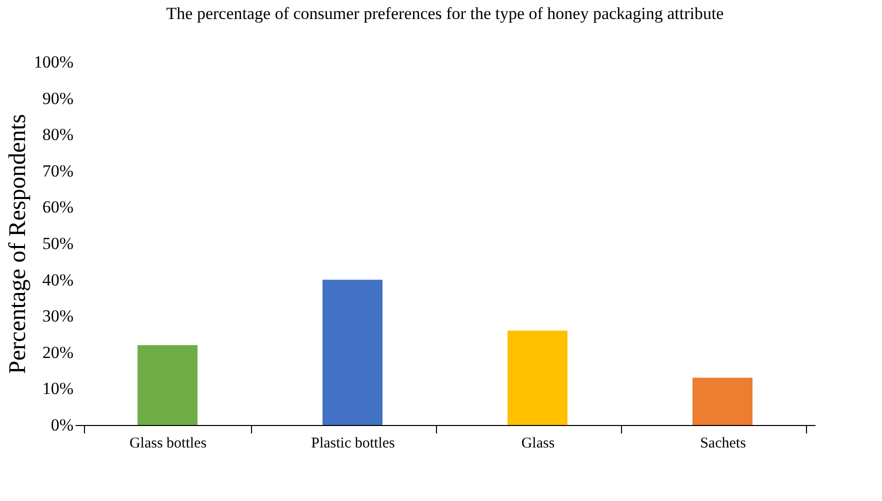 This screenshot has width=882, height=501. What do you see at coordinates (58, 243) in the screenshot?
I see `y-tick-label: 50%` at bounding box center [58, 243].